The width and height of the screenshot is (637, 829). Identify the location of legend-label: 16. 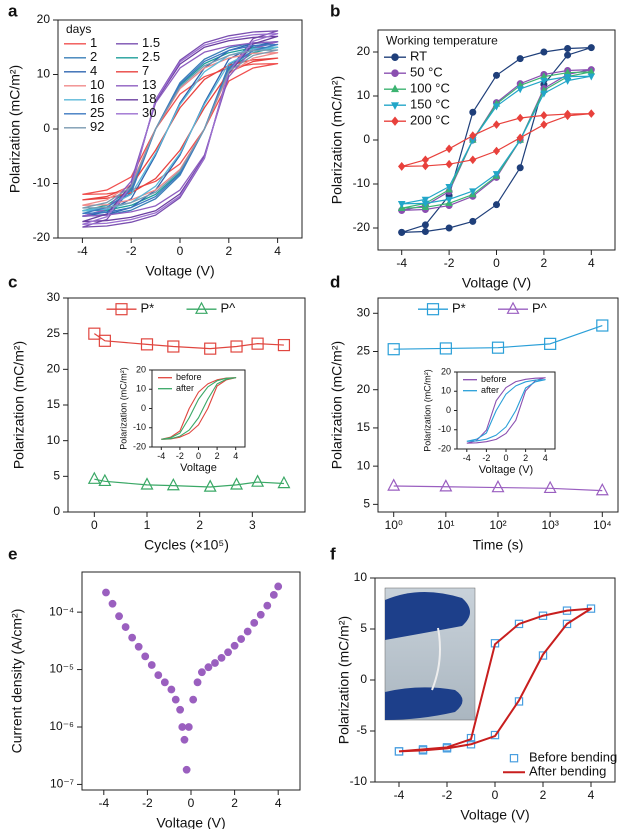
(97, 98).